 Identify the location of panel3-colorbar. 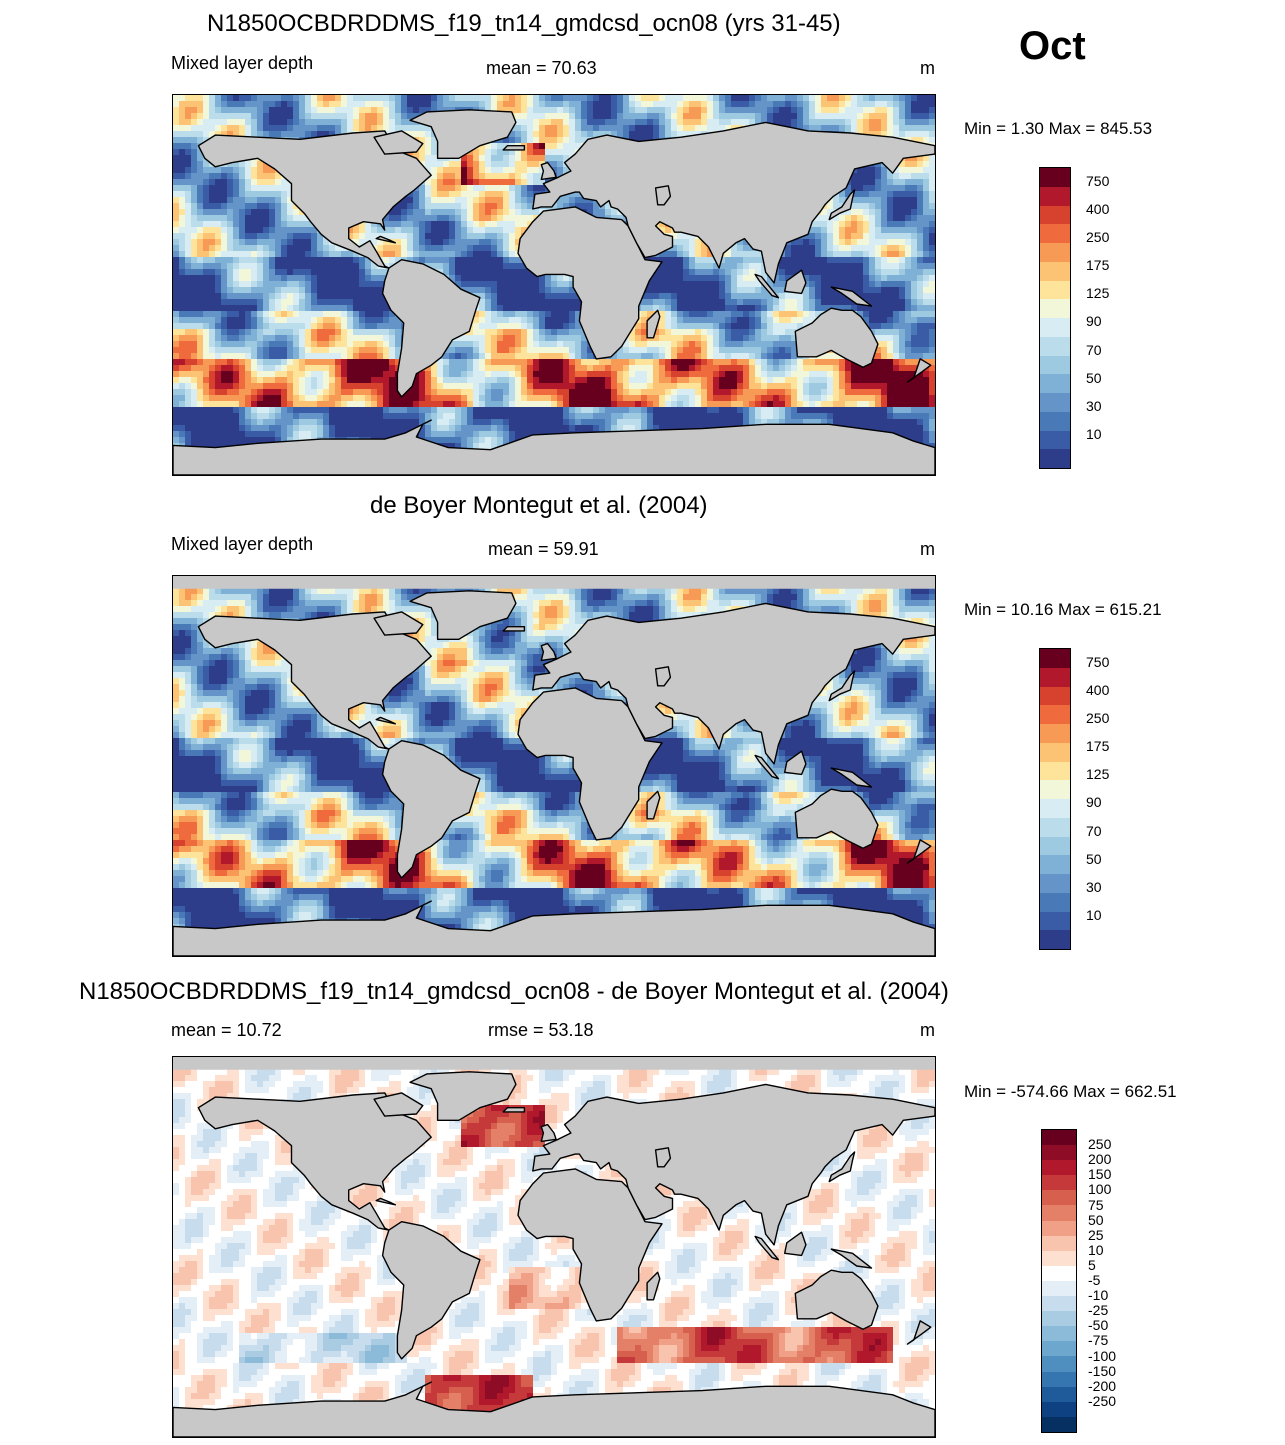
(1059, 1281).